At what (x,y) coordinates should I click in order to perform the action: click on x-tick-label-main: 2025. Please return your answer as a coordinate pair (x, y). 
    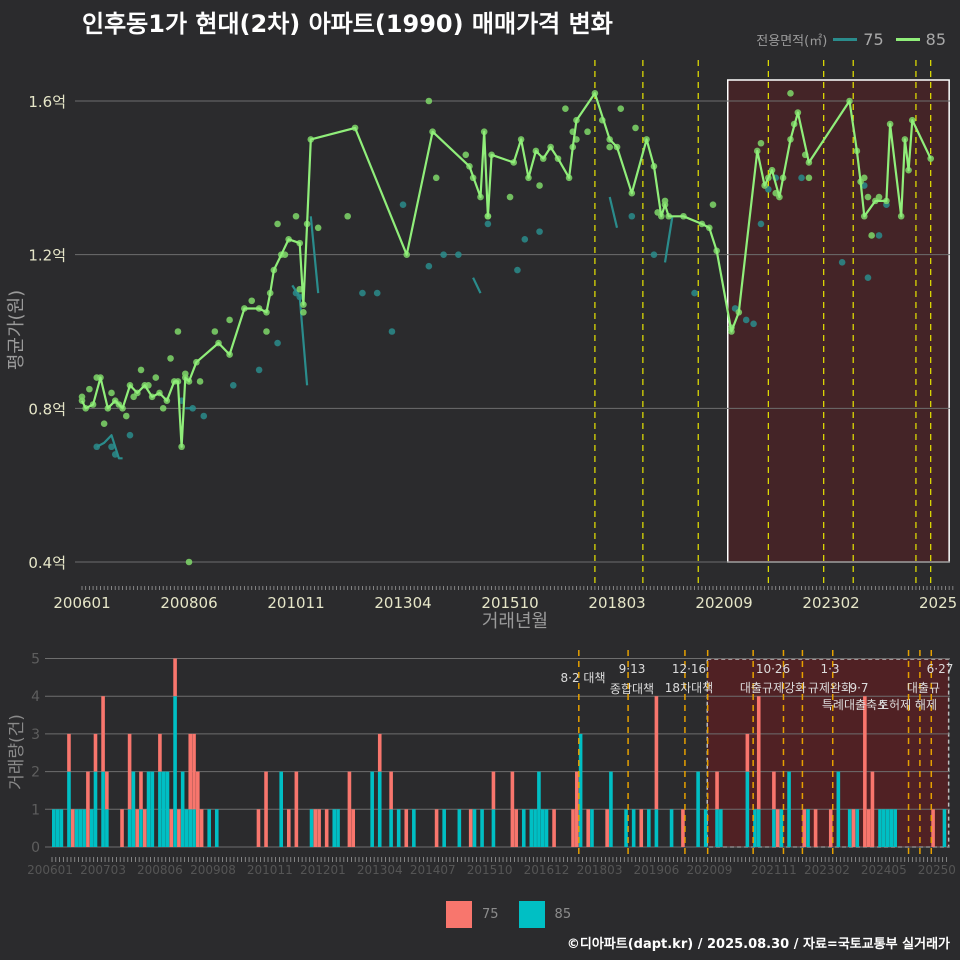
    Looking at the image, I should click on (938, 603).